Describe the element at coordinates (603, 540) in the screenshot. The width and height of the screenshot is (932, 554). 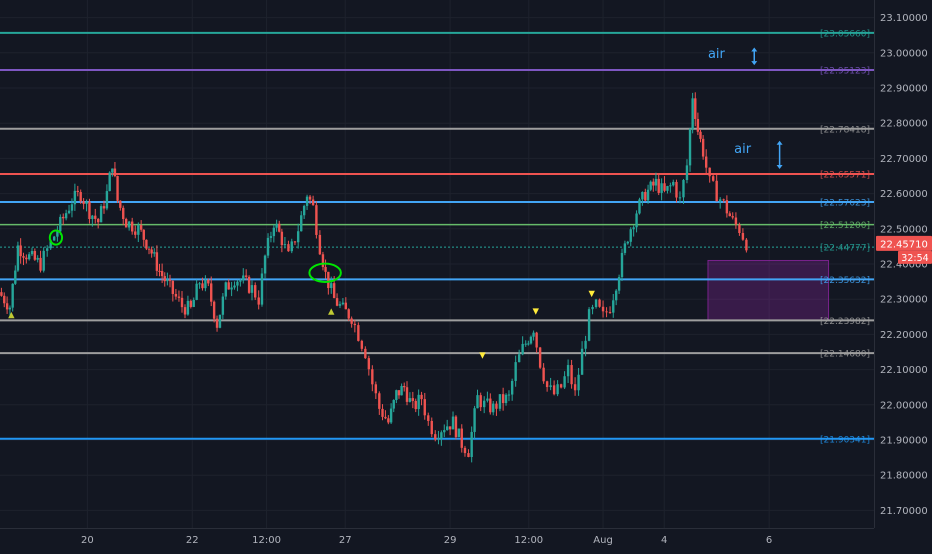
I see `x-tick-label: Aug` at that location.